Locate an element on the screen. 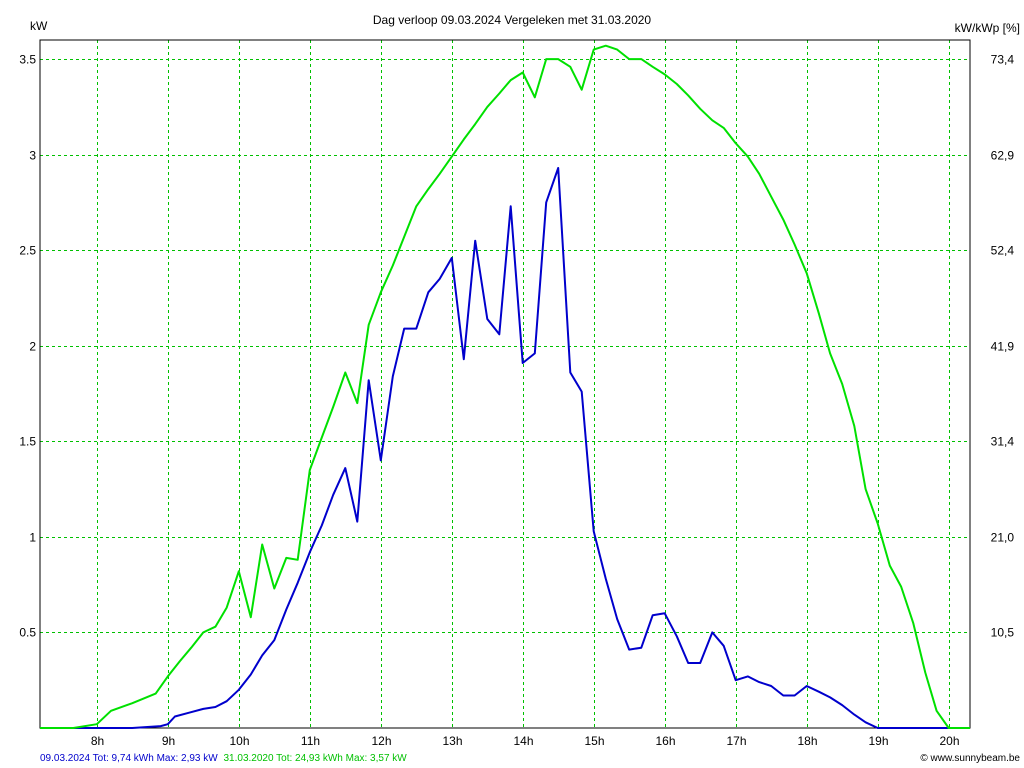 The height and width of the screenshot is (768, 1024). y-axis-right-label: kW/kWp [%] is located at coordinates (987, 28).